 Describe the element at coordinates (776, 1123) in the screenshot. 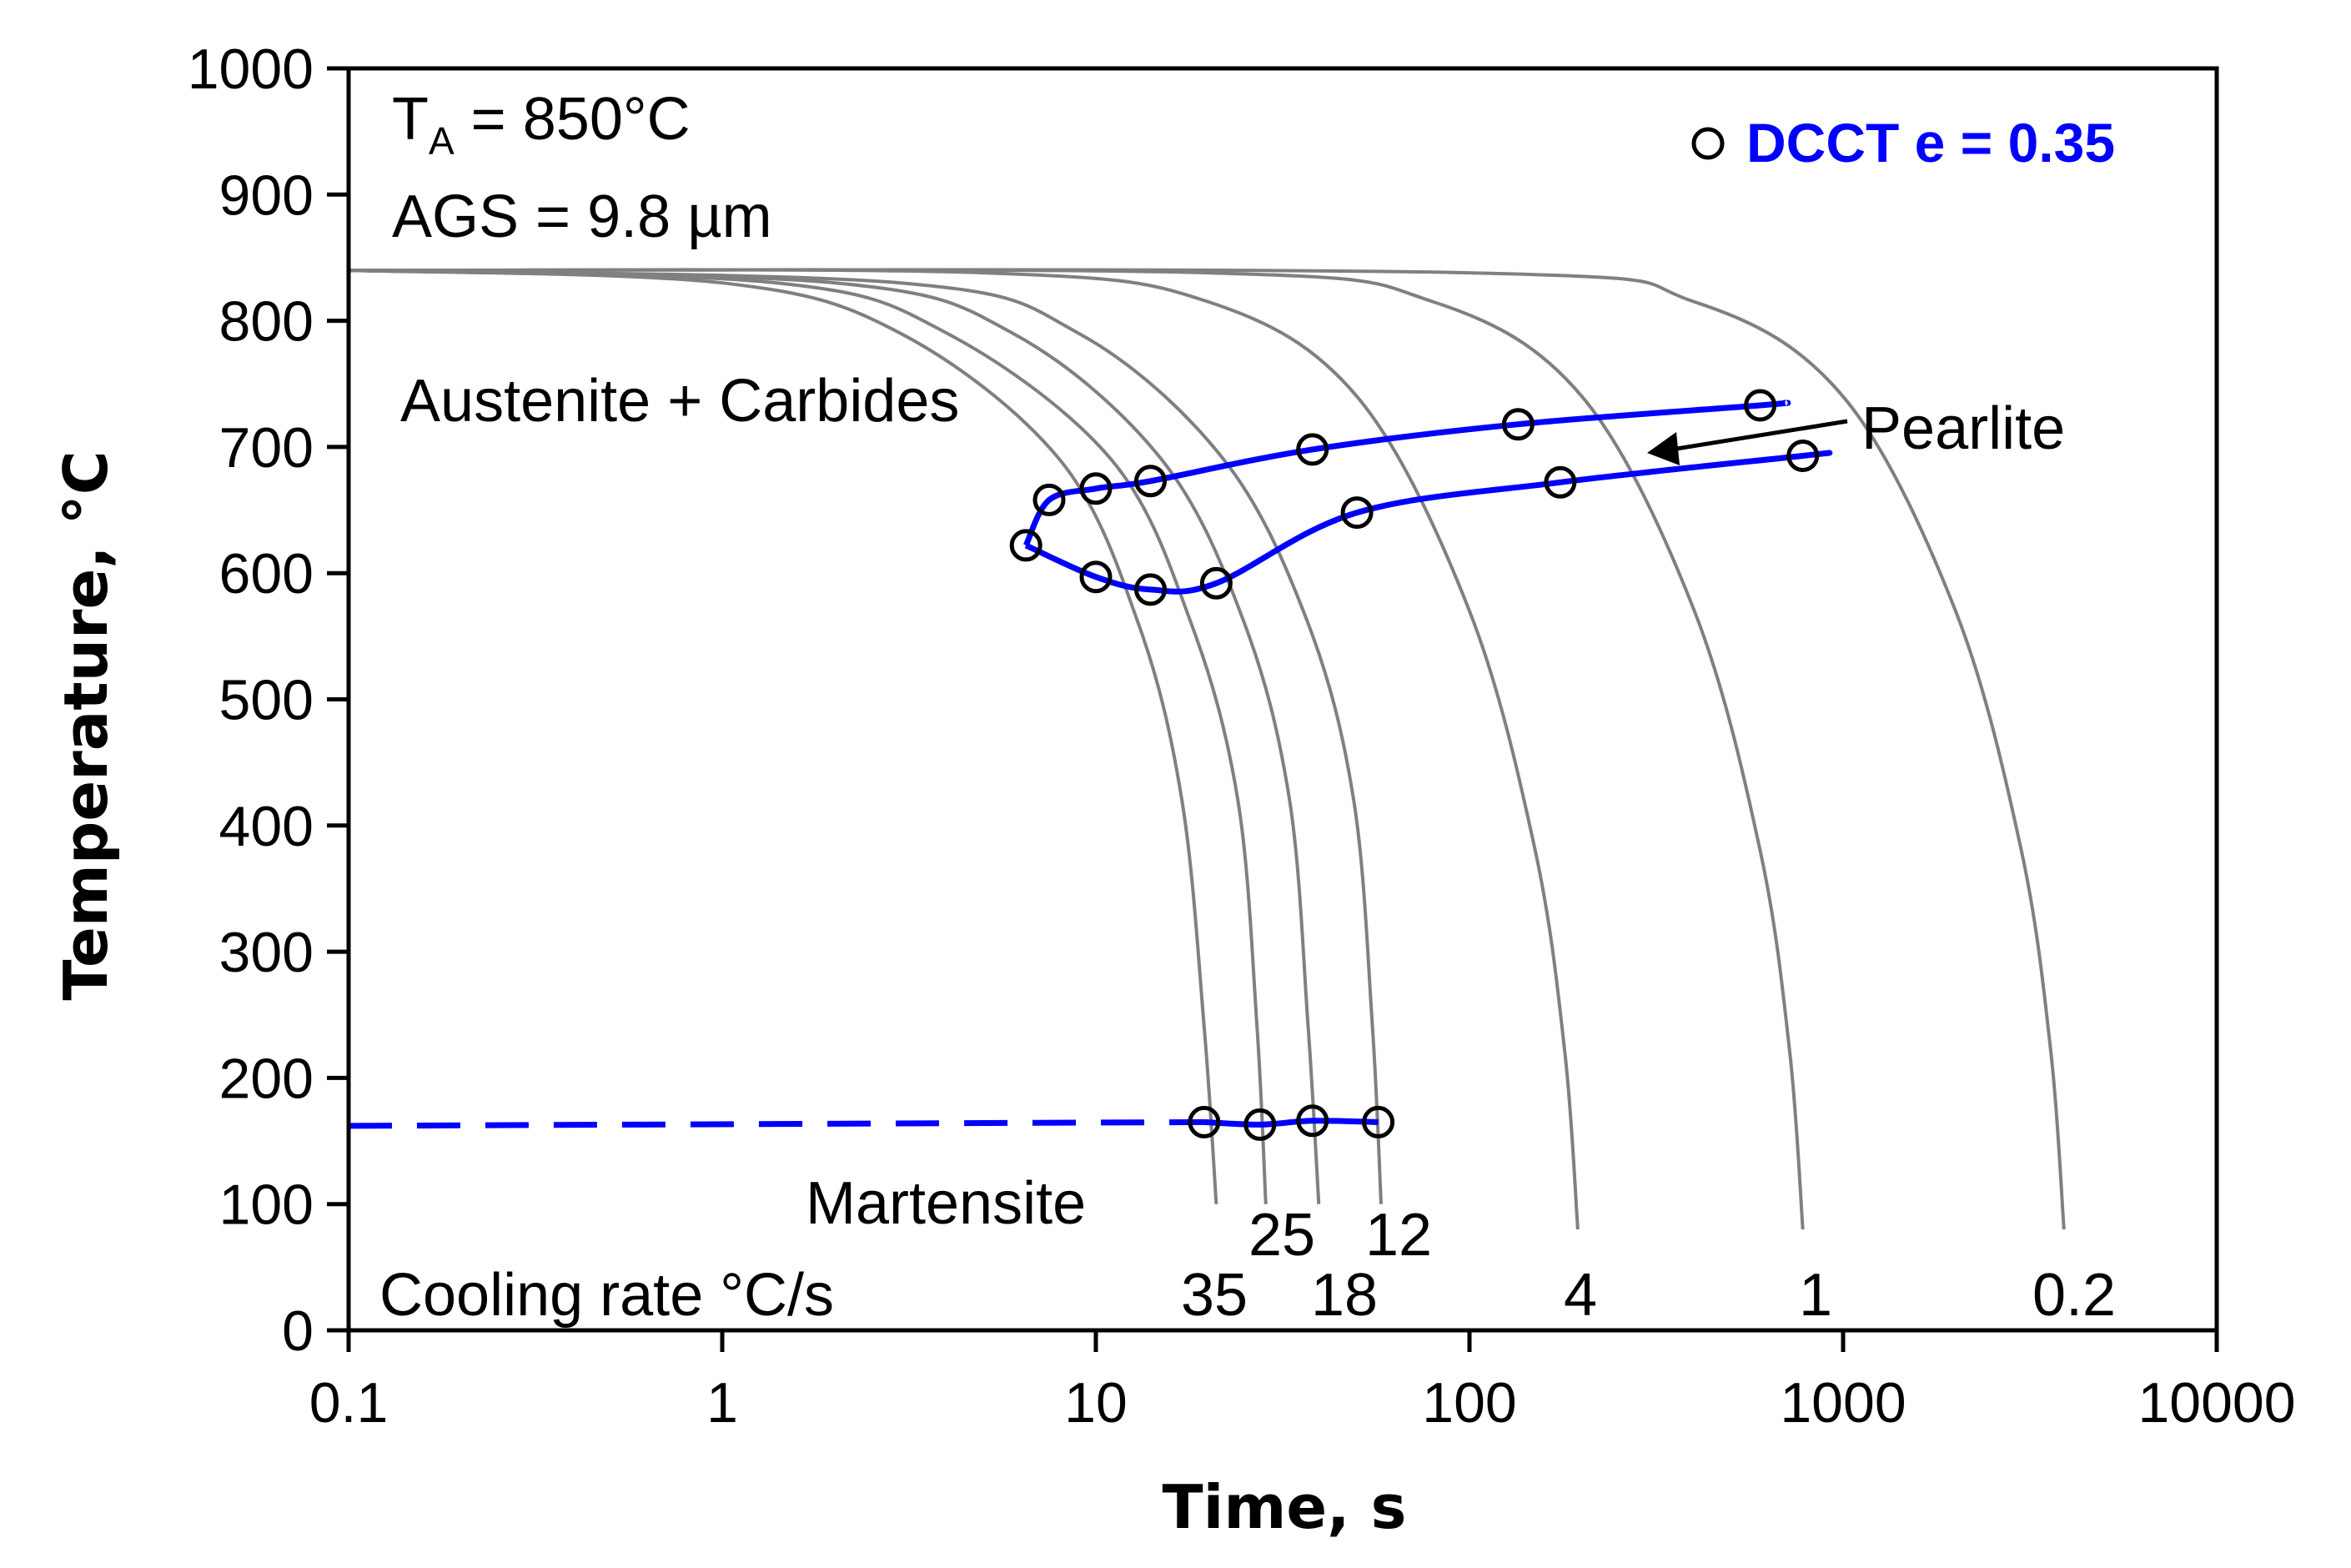

I see `series-line-martensite-start-extrapolated` at that location.